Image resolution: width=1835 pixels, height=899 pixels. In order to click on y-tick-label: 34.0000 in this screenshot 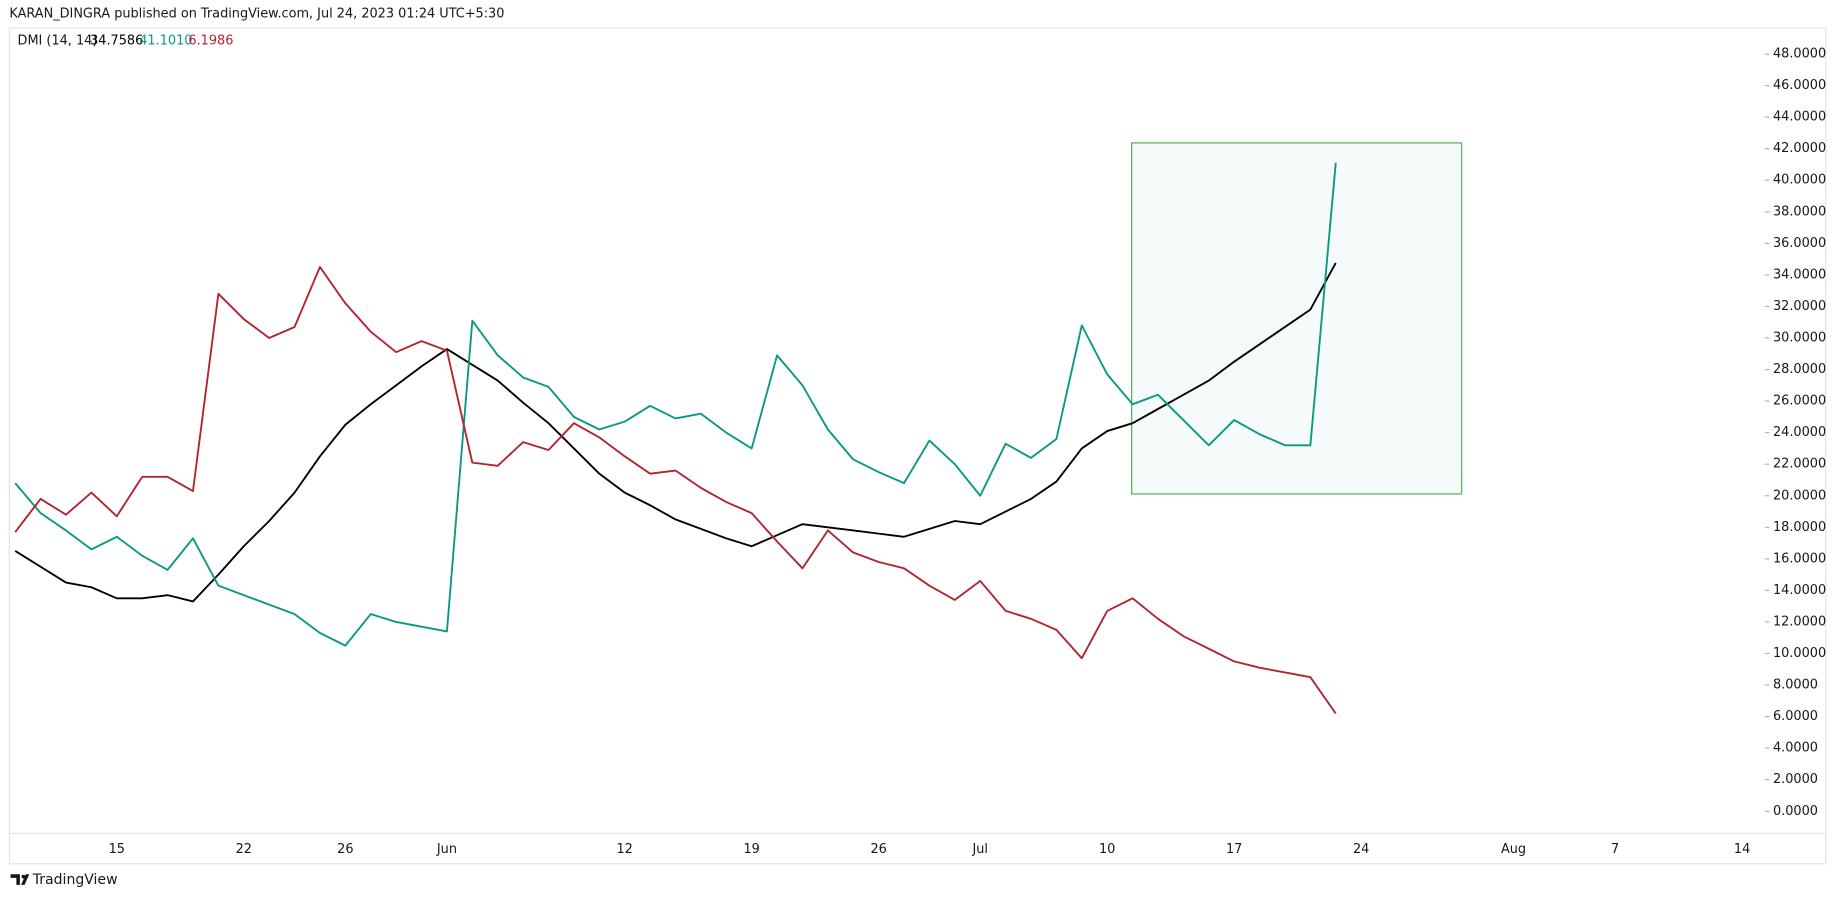, I will do `click(1799, 274)`.